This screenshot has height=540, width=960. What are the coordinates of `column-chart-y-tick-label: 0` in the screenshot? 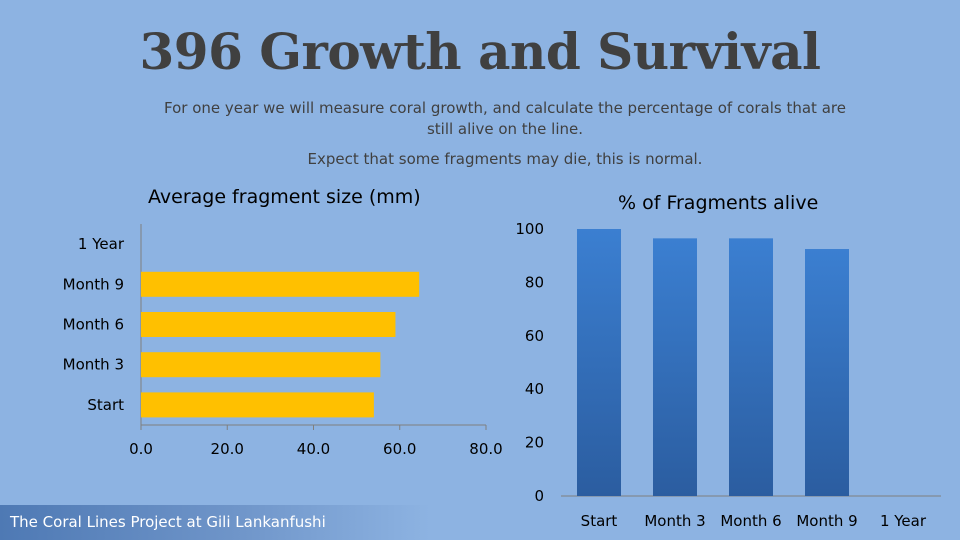 It's located at (539, 496).